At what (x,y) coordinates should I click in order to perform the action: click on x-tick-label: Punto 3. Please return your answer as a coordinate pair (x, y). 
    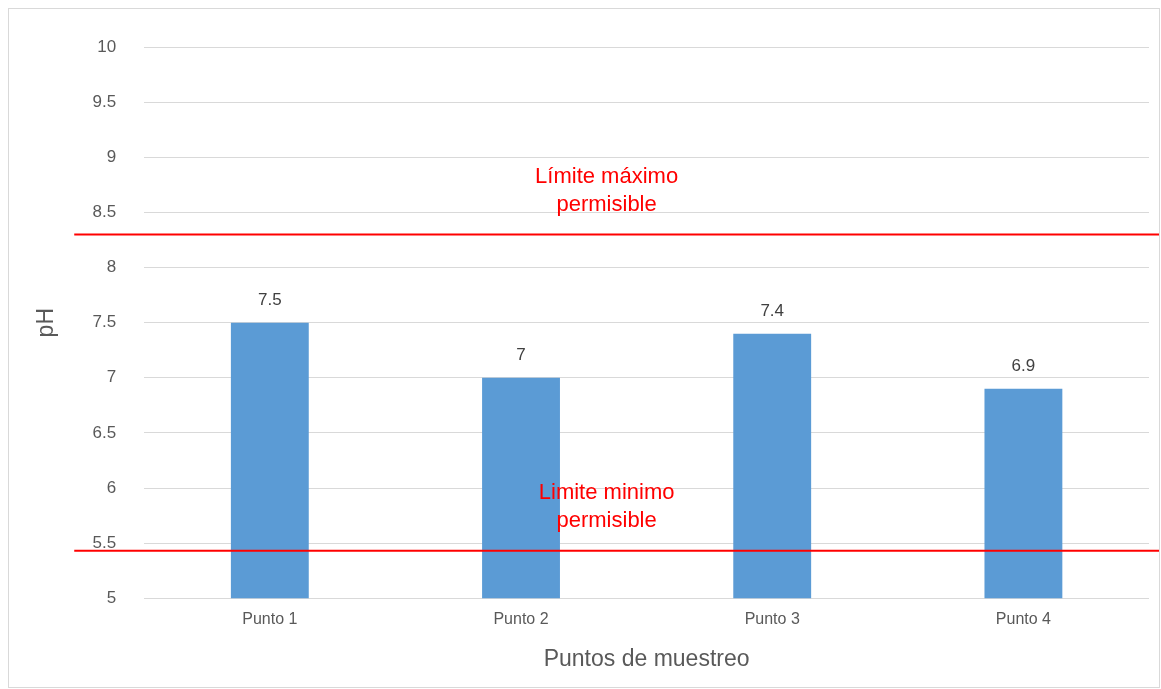
    Looking at the image, I should click on (772, 619).